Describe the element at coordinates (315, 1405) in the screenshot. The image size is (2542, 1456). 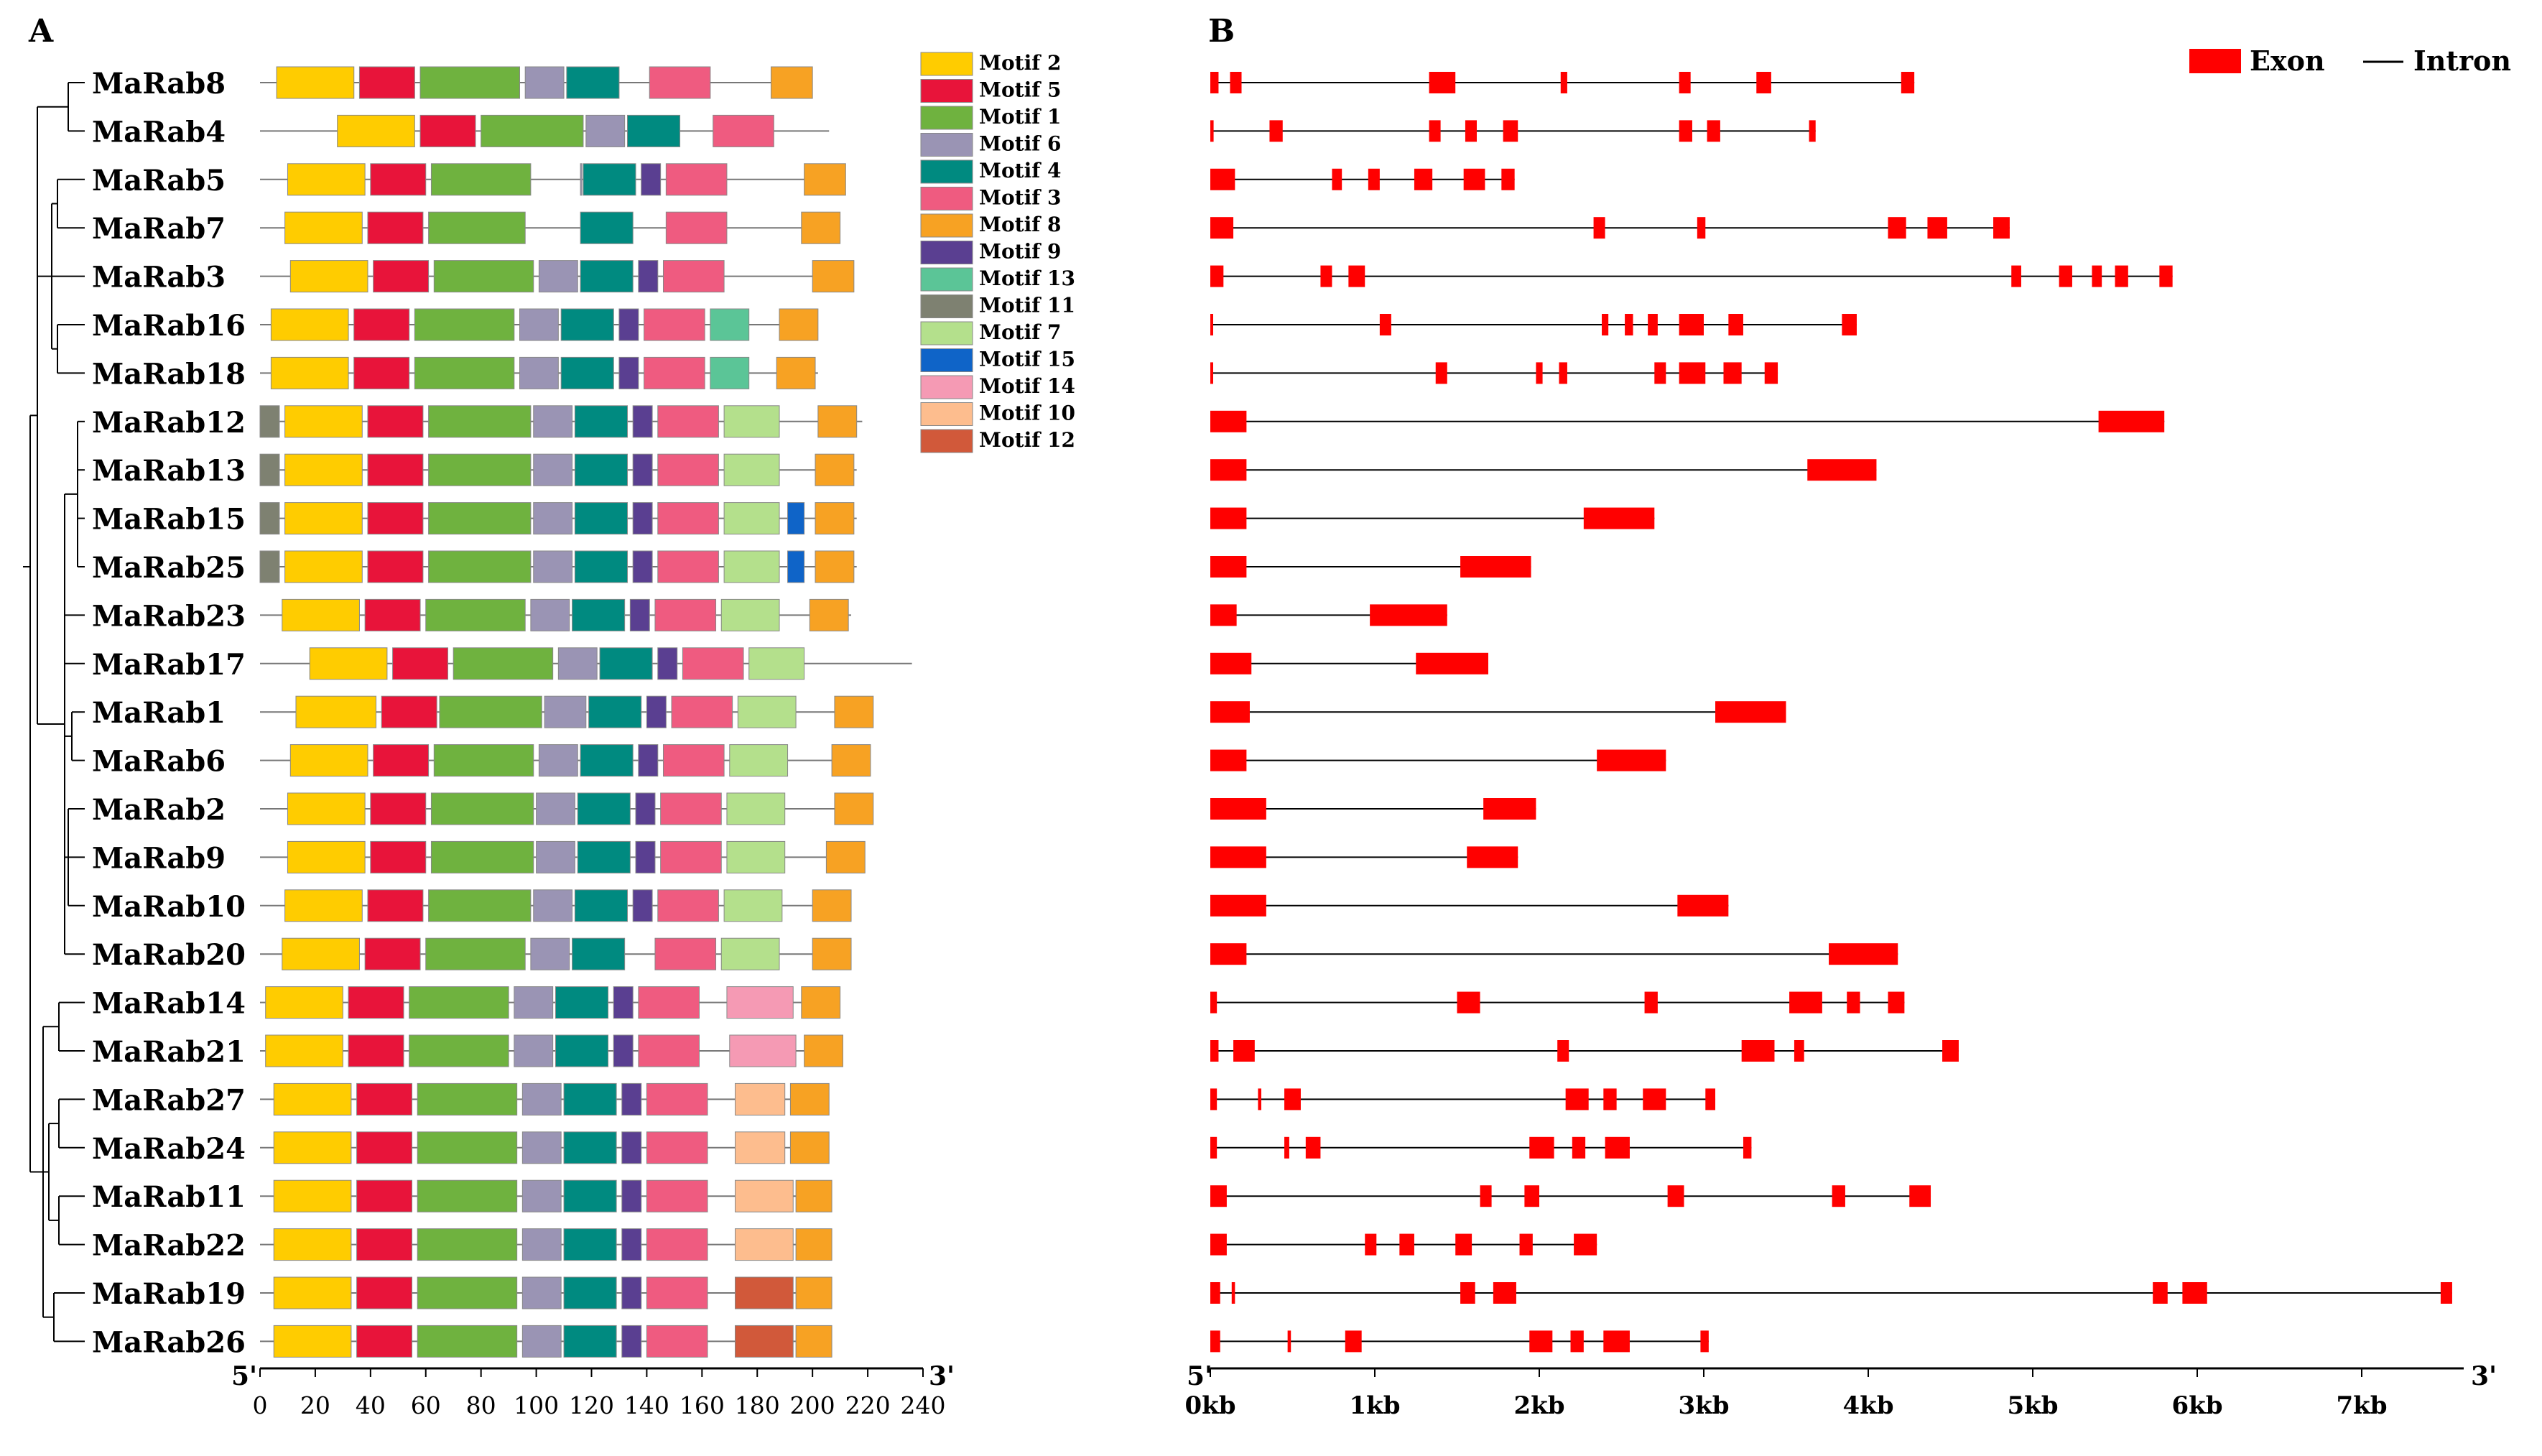
I see `x-tick-label: 20` at that location.